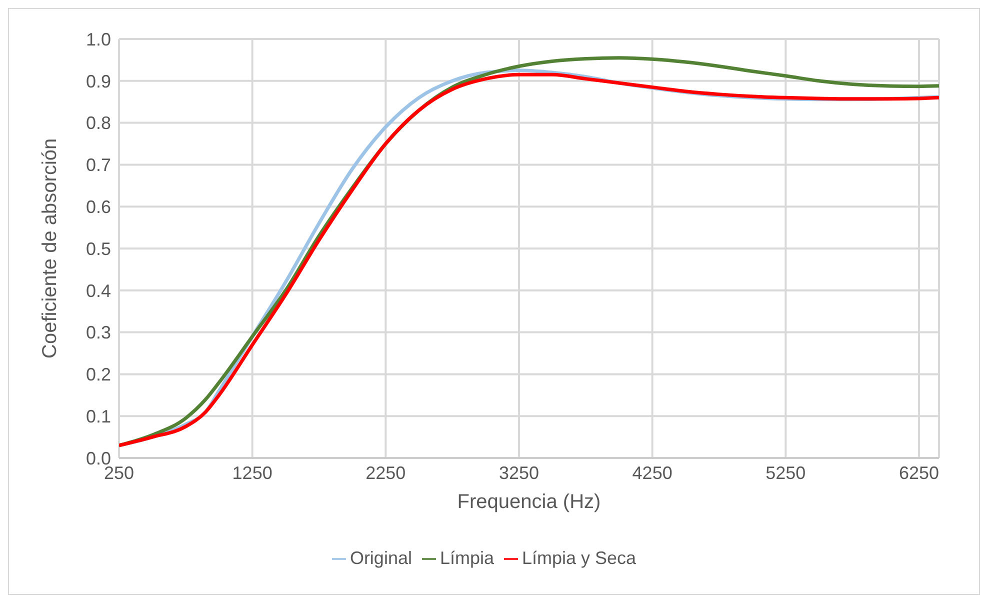 The width and height of the screenshot is (985, 601). I want to click on legend-label: Original, so click(381, 558).